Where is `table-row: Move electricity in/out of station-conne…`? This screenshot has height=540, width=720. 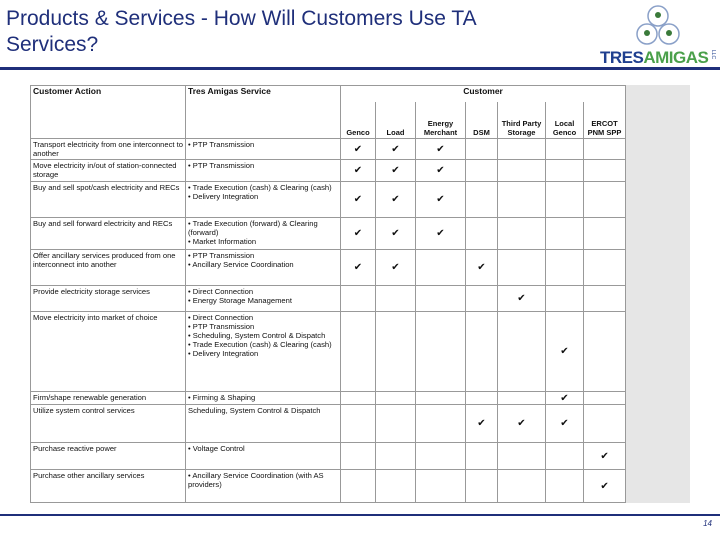 table-row: Move electricity in/out of station-conne… is located at coordinates (328, 170).